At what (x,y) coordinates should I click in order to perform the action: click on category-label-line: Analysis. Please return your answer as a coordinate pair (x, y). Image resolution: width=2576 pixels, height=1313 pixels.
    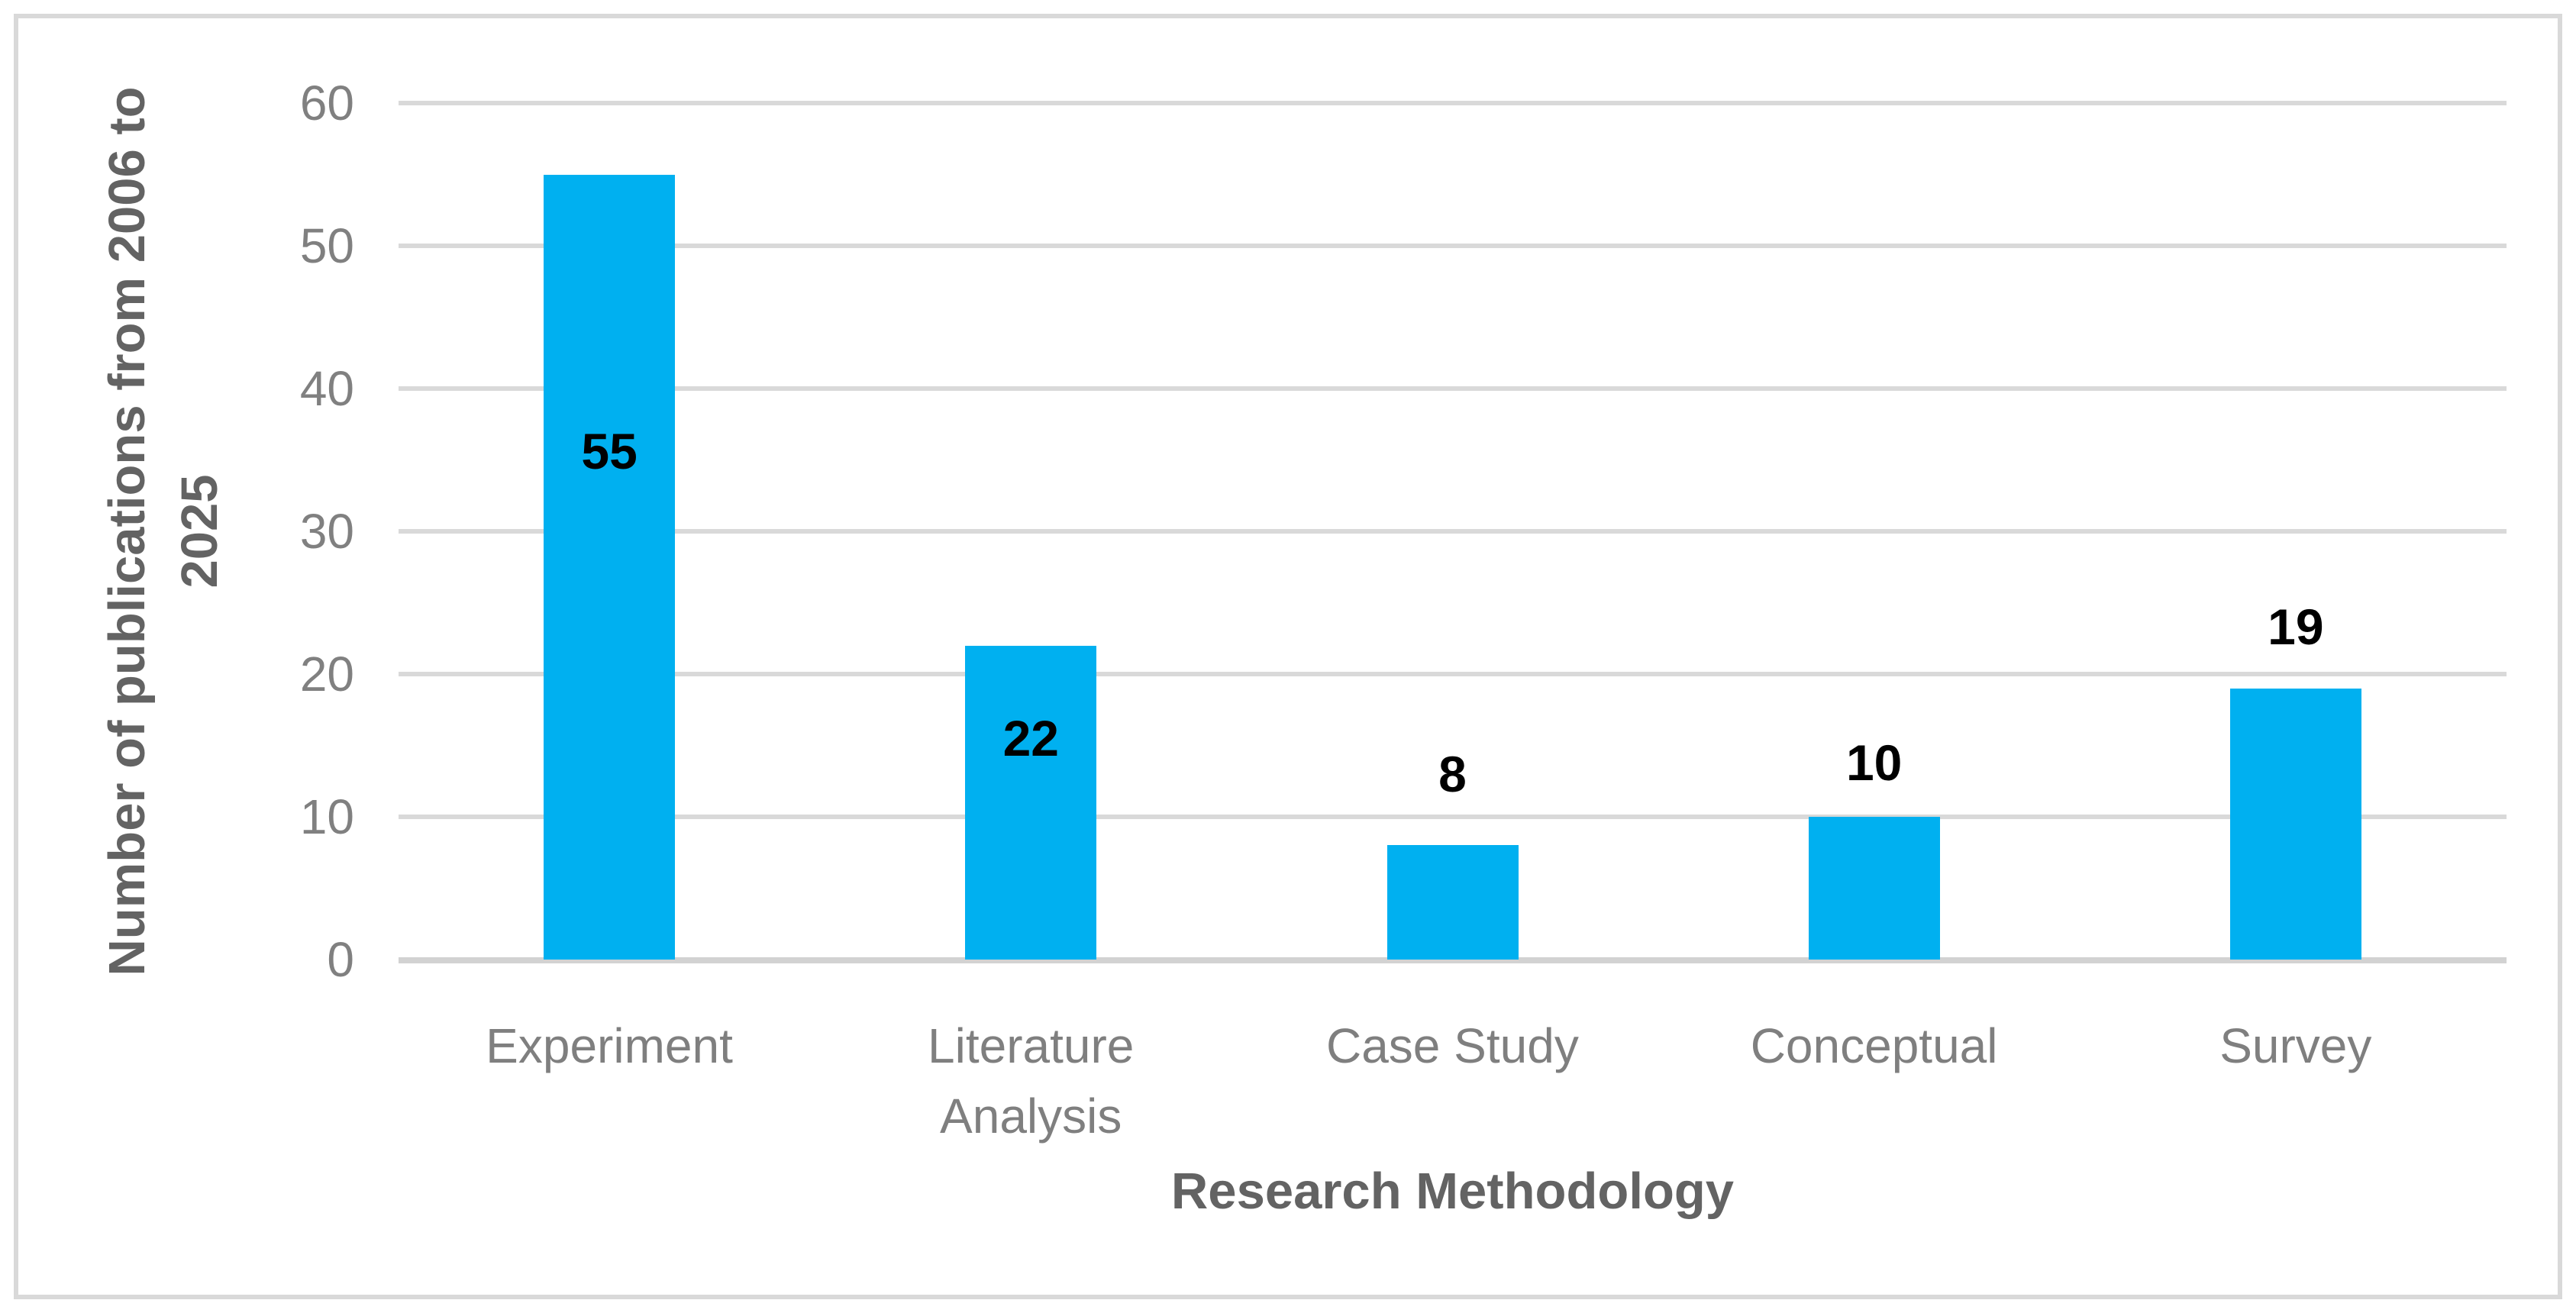
    Looking at the image, I should click on (1031, 1116).